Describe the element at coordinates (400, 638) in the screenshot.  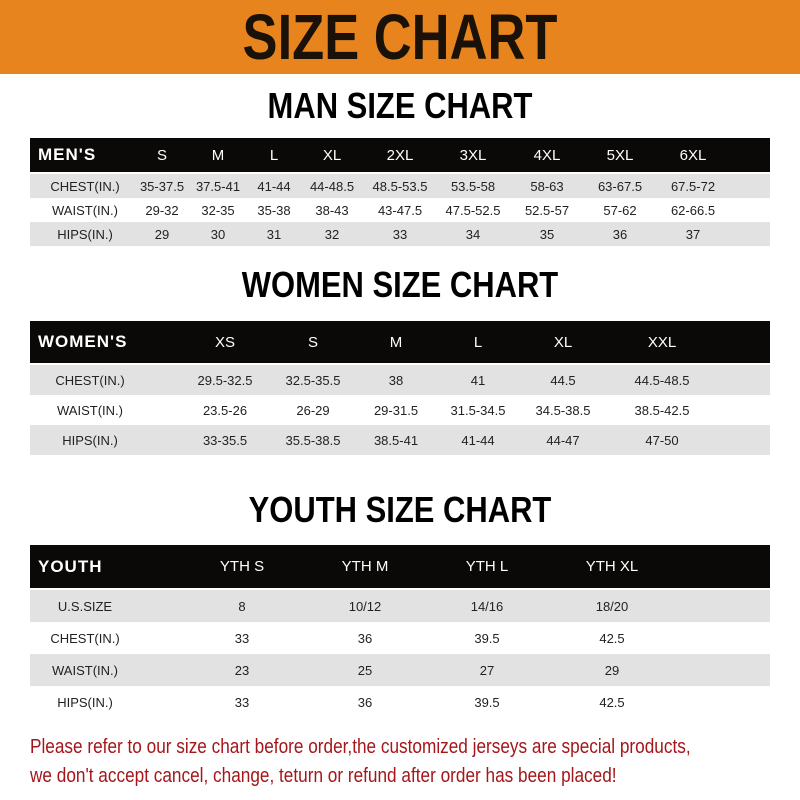
I see `table-row: CHEST(IN.) 33 36 39.5 42.5` at that location.